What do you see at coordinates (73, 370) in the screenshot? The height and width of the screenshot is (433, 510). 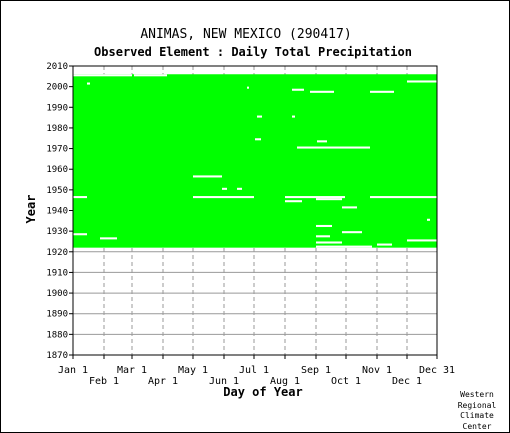 I see `x-tick-label: Jan 1` at bounding box center [73, 370].